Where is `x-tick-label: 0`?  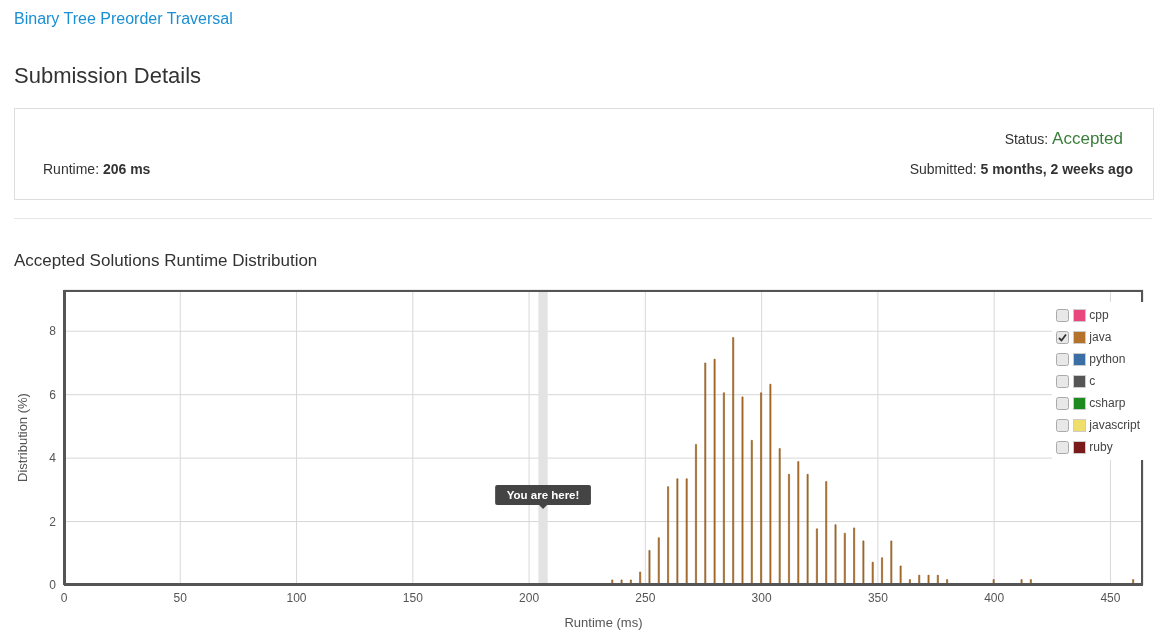 x-tick-label: 0 is located at coordinates (64, 597).